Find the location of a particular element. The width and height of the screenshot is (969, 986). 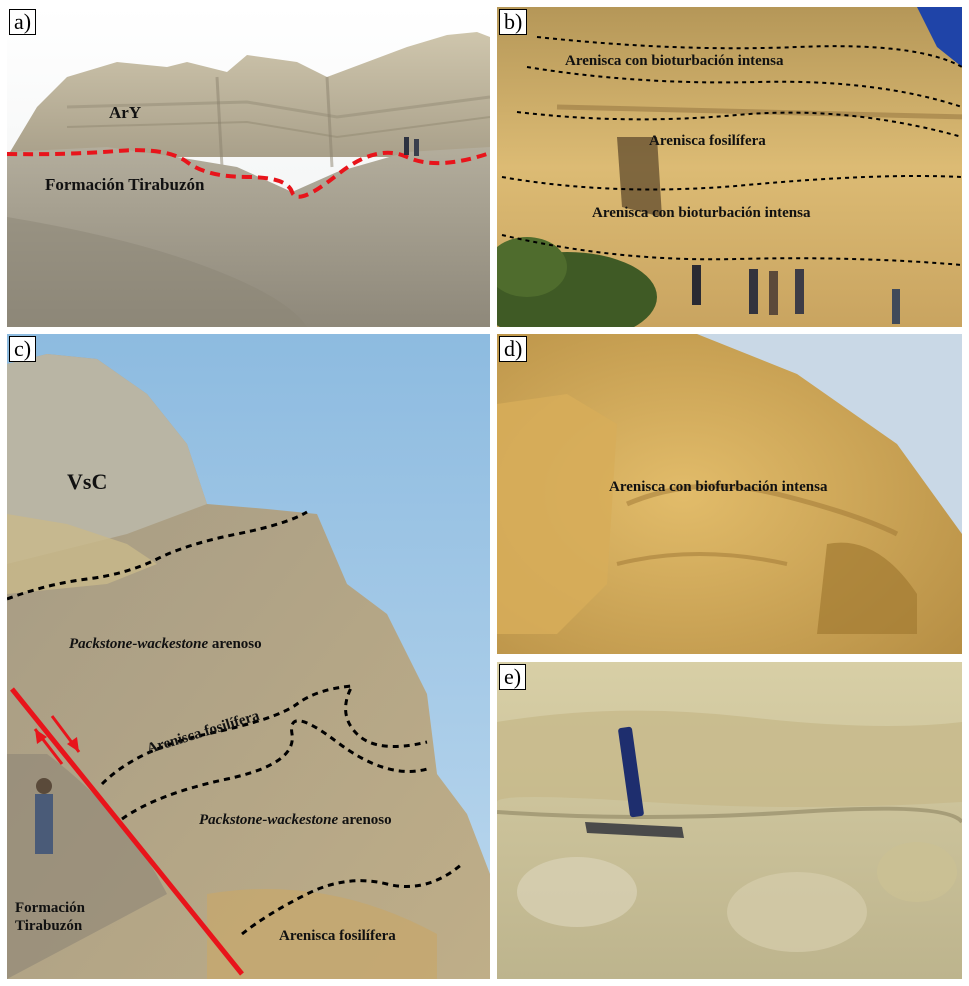

label-arenisca-bioturbacion-top: Arenisca con bioturbación intensa is located at coordinates (674, 61).